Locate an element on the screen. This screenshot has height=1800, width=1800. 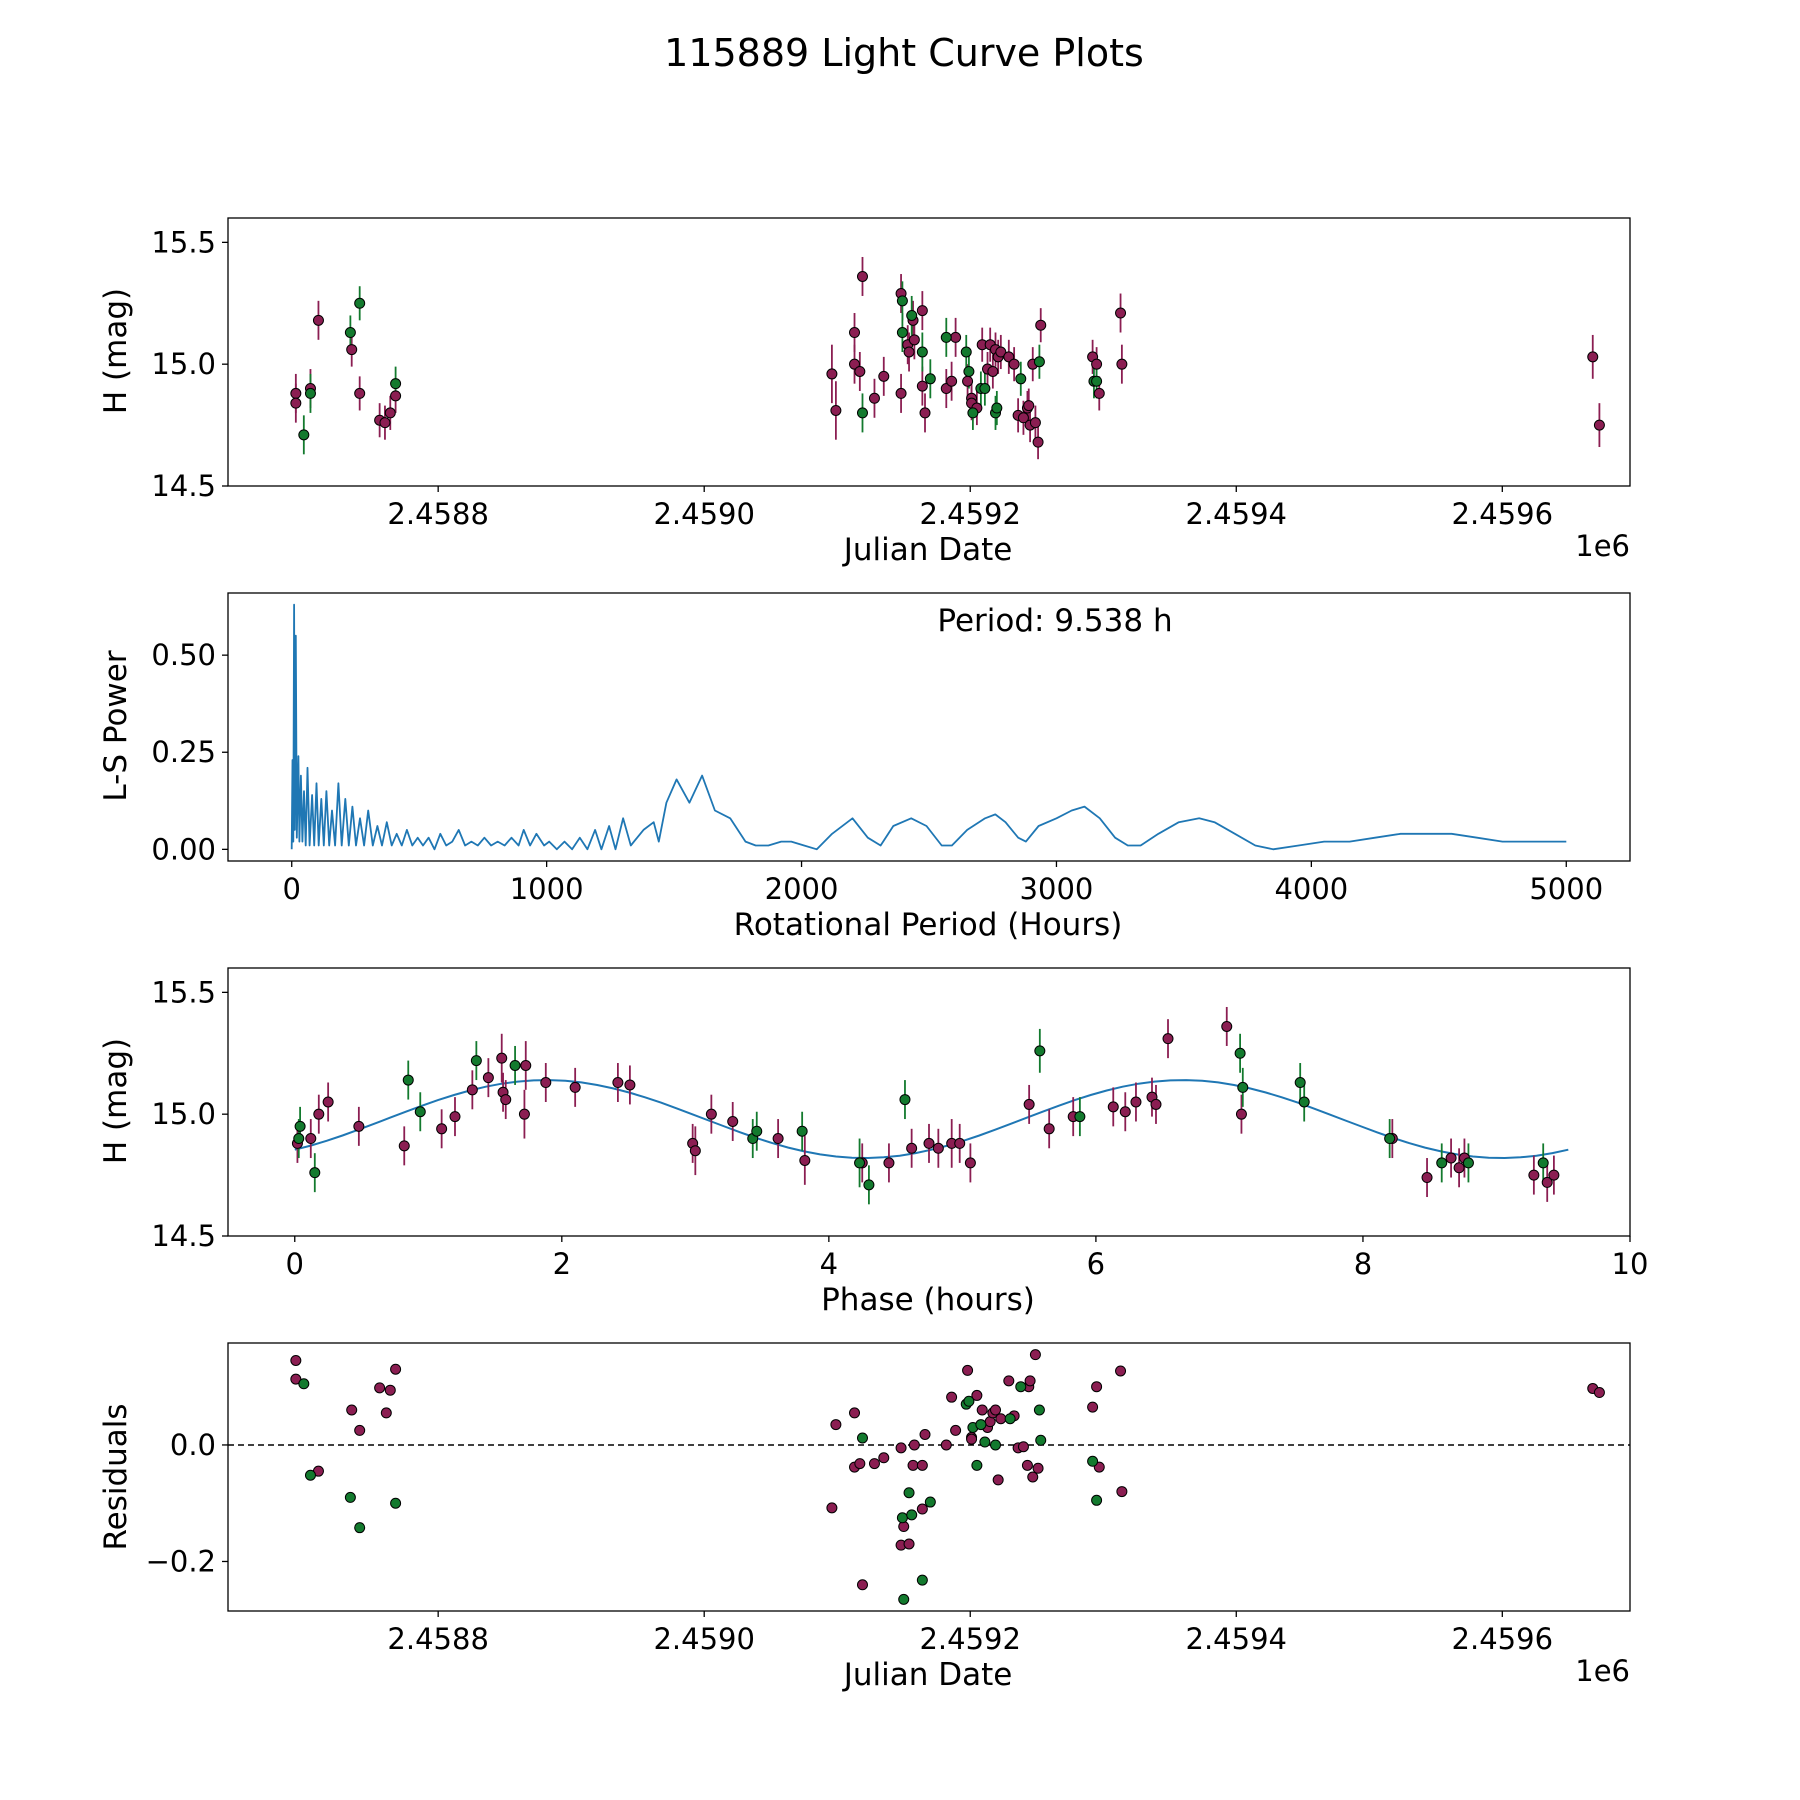
periodogram-xtick-label: 4000 is located at coordinates (1311, 889).